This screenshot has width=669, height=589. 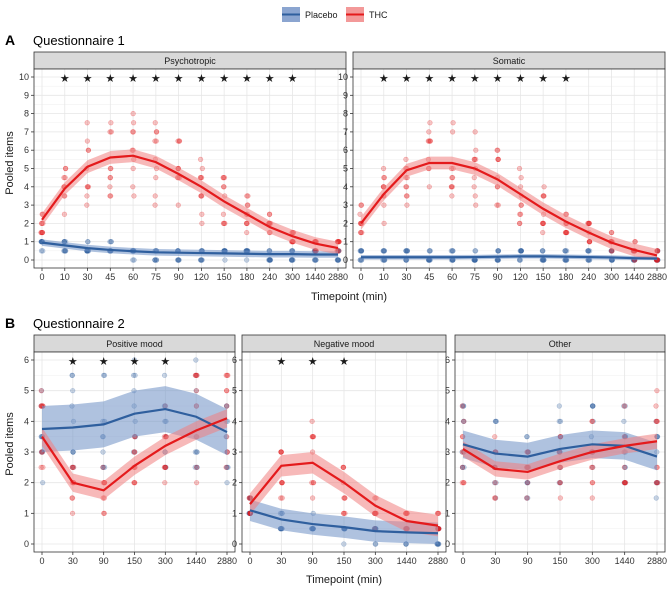 I want to click on x-tick-label: 240, so click(x=269, y=277).